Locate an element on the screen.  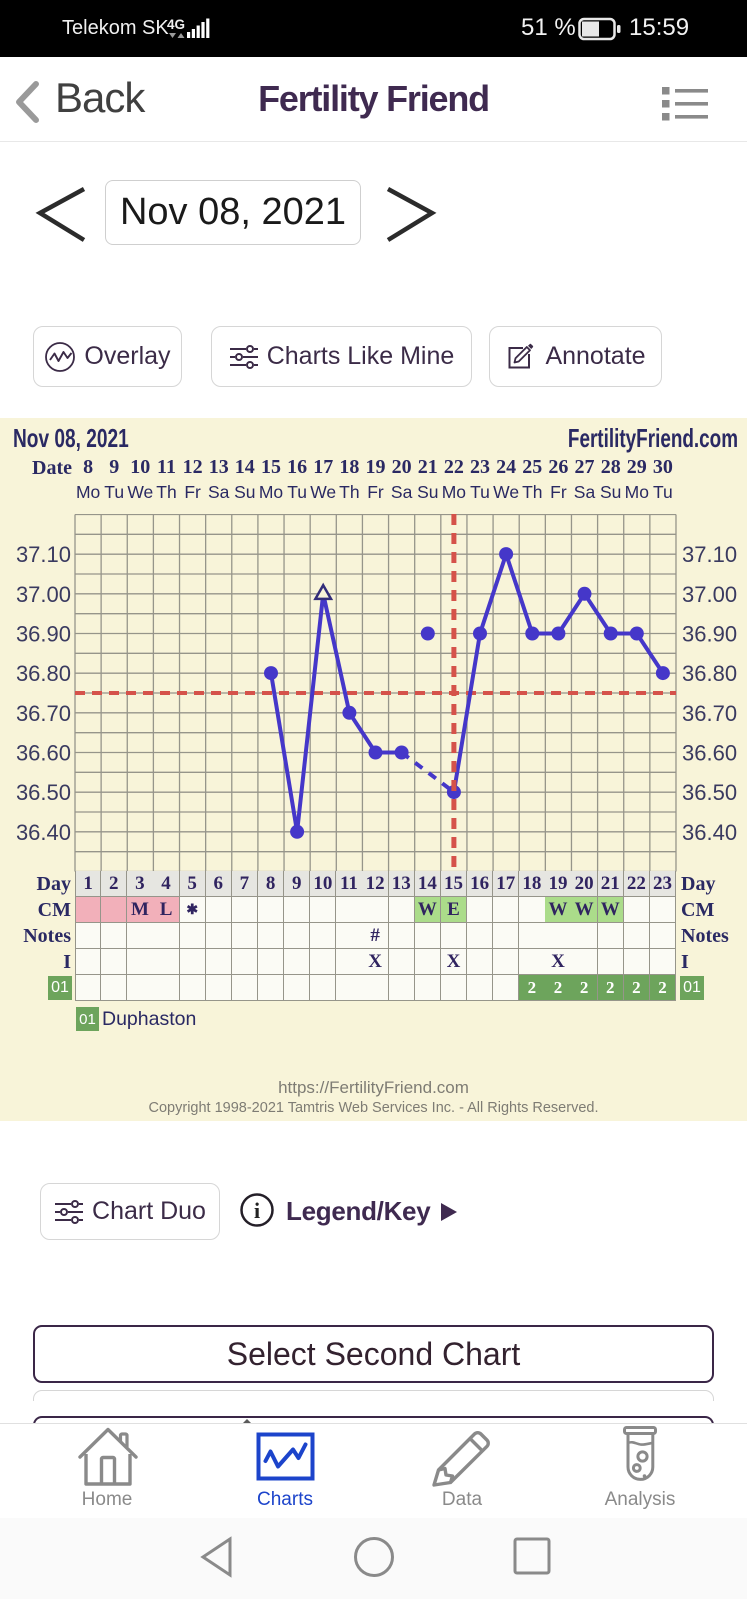
svg-text: 4G is located at coordinates (176, 24).